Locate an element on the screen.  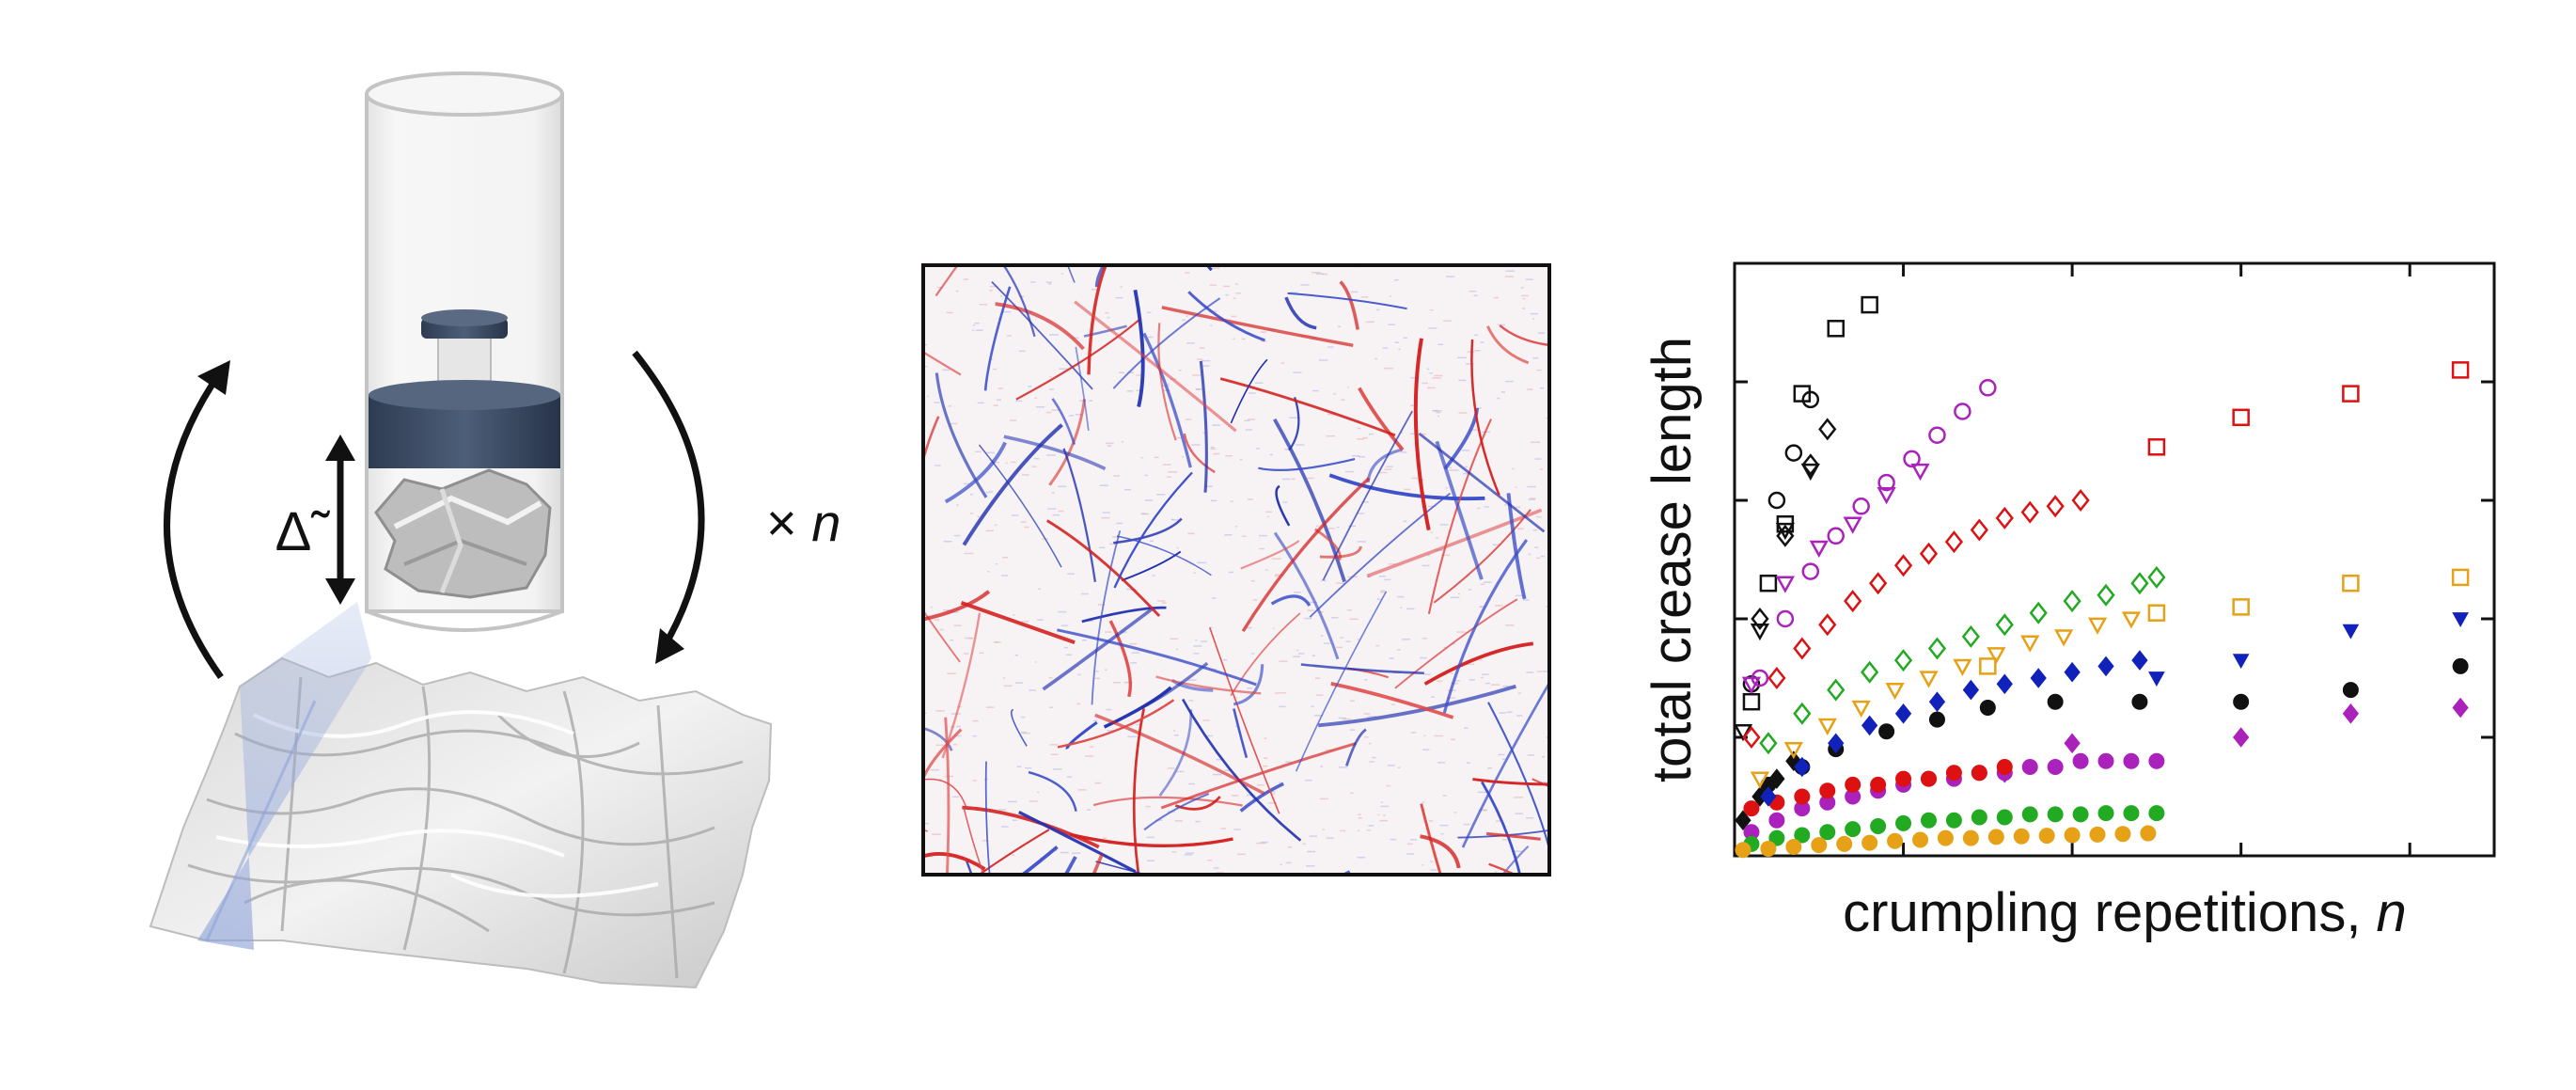
piston is located at coordinates (465, 388).